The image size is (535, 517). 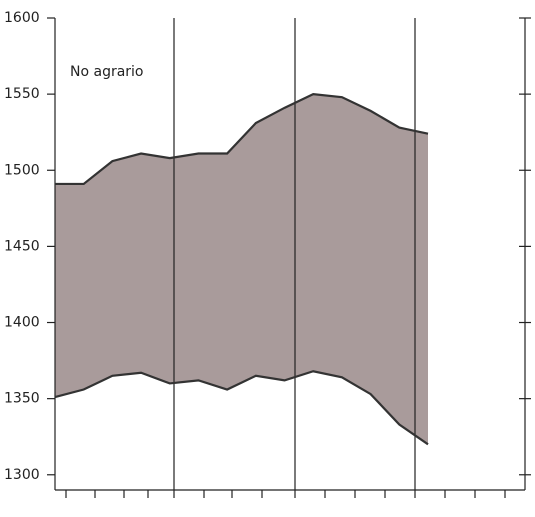 What do you see at coordinates (22, 94) in the screenshot?
I see `y-tick-label: 1550` at bounding box center [22, 94].